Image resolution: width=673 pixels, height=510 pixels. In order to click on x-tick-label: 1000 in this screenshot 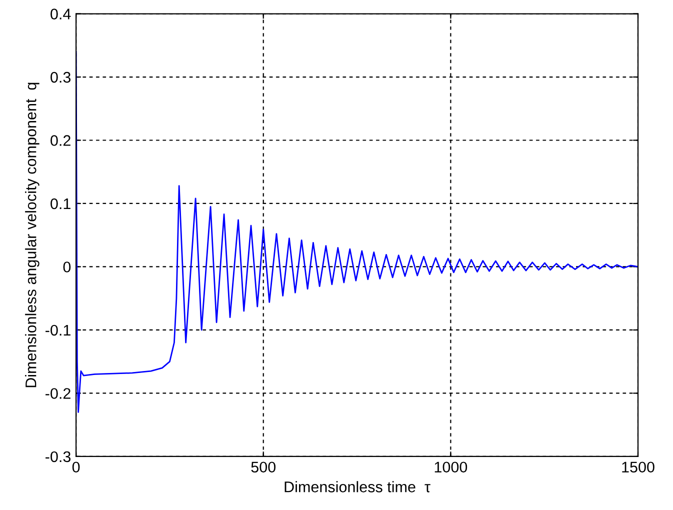, I will do `click(451, 467)`.